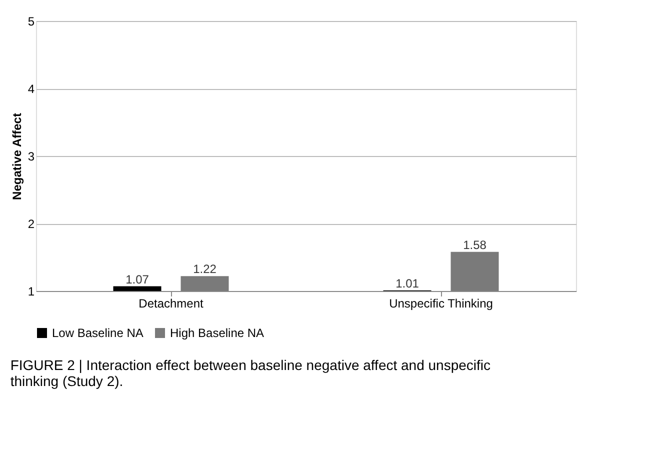 The width and height of the screenshot is (657, 457). I want to click on data-label: 1.22, so click(205, 269).